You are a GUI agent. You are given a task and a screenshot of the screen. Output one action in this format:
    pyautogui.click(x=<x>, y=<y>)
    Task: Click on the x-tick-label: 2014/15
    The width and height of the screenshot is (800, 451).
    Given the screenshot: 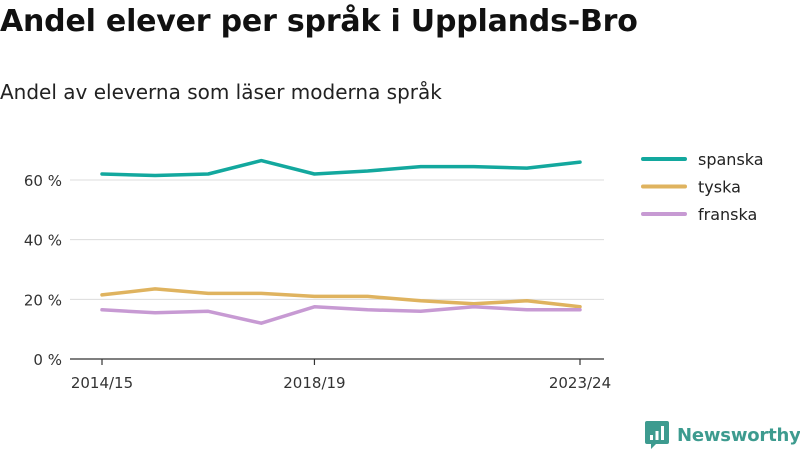 What is the action you would take?
    pyautogui.click(x=102, y=383)
    